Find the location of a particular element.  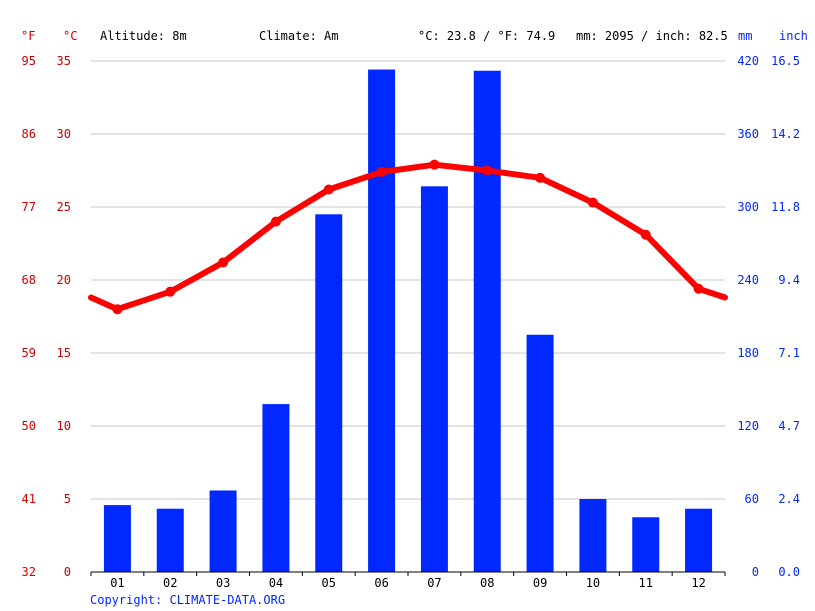

mm-tick-label: 0 is located at coordinates (755, 572).